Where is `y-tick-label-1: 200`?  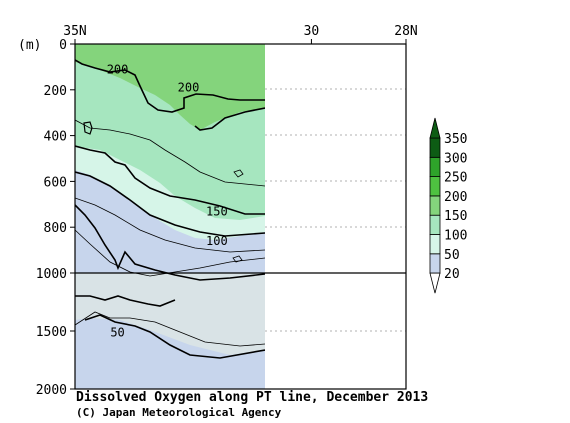 y-tick-label-1: 200 is located at coordinates (55, 91).